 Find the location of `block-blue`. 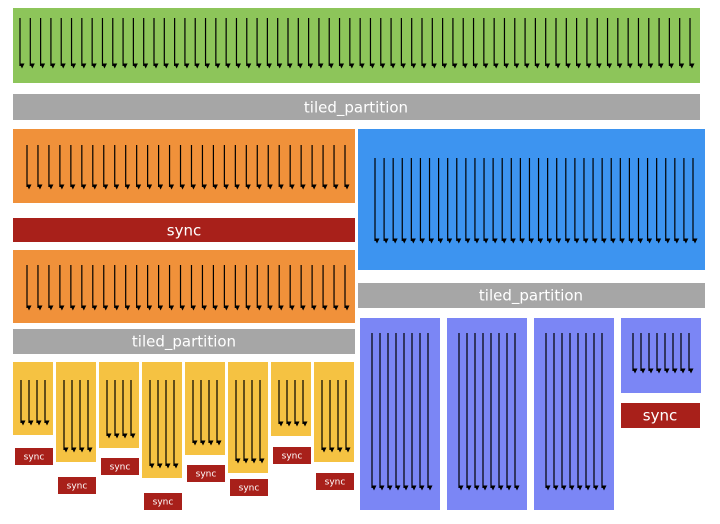

block-blue is located at coordinates (531, 199).